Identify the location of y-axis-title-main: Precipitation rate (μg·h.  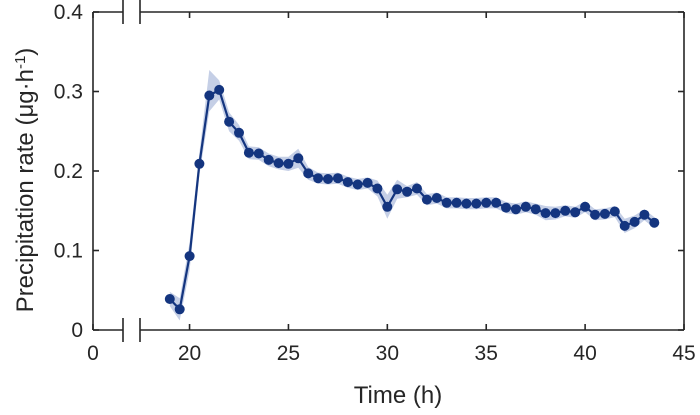
(25, 190).